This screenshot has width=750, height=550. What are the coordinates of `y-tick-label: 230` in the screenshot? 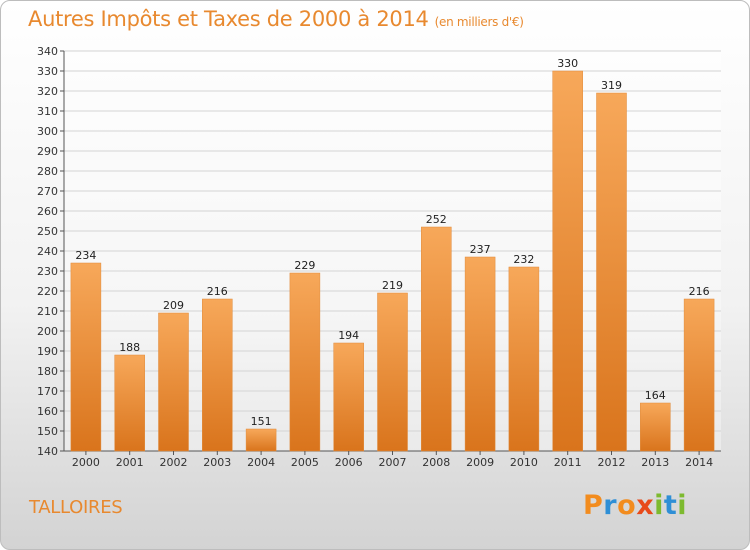 It's located at (47, 271).